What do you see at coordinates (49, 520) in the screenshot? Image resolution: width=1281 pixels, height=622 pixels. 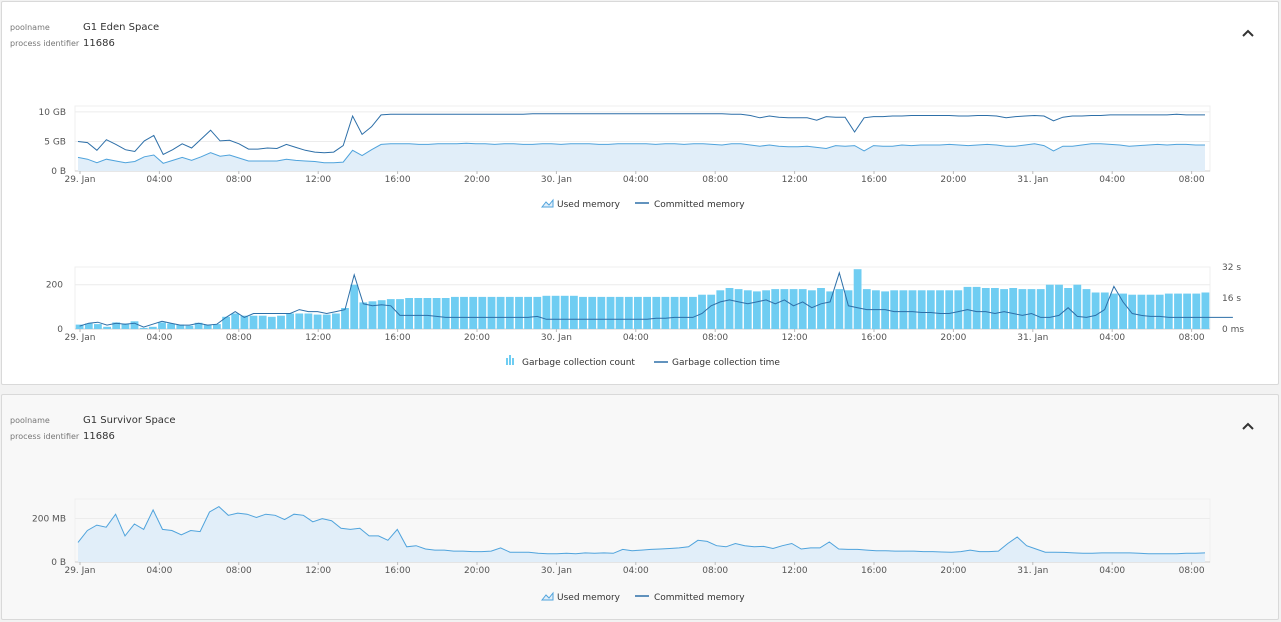 I see `y-tick-label: 200 MB` at bounding box center [49, 520].